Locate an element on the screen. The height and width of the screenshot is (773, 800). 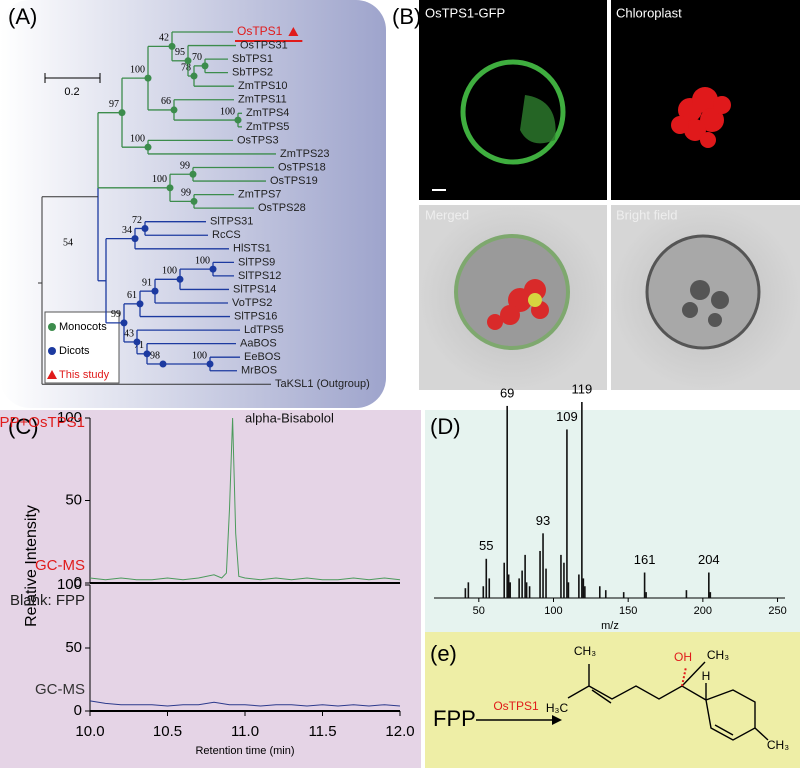
leaf-label: HlSTS1 is located at coordinates (252, 249).